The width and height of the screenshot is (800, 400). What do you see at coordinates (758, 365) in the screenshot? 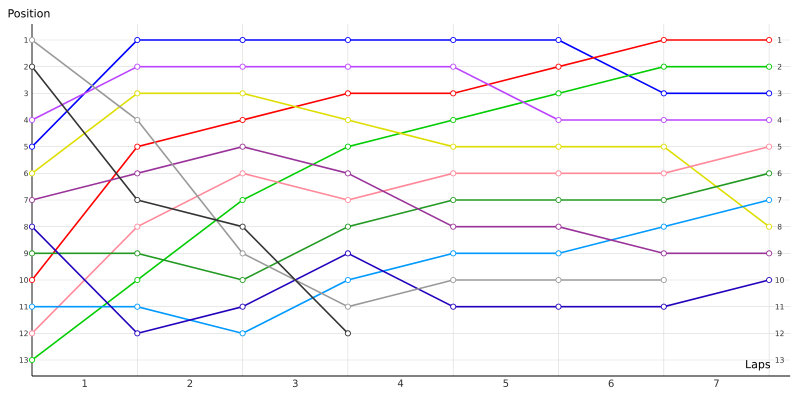
I see `x-axis-title: Laps` at bounding box center [758, 365].